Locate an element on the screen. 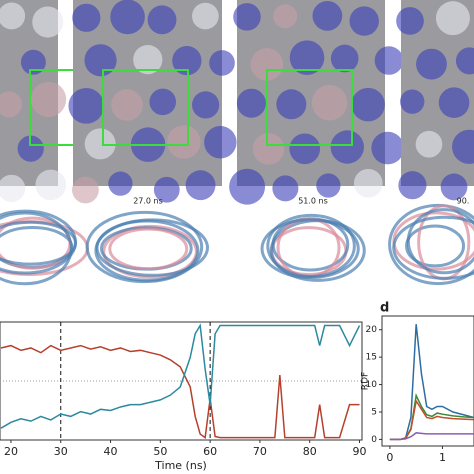  x-tick-label: 90 is located at coordinates (360, 451).